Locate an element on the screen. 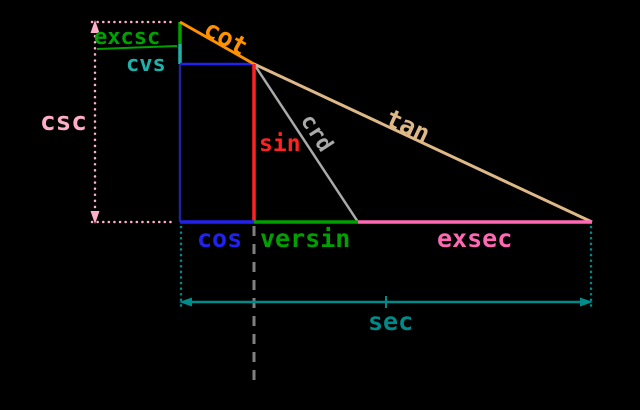  csc-arrowhead-bottom-icon is located at coordinates (95, 217).